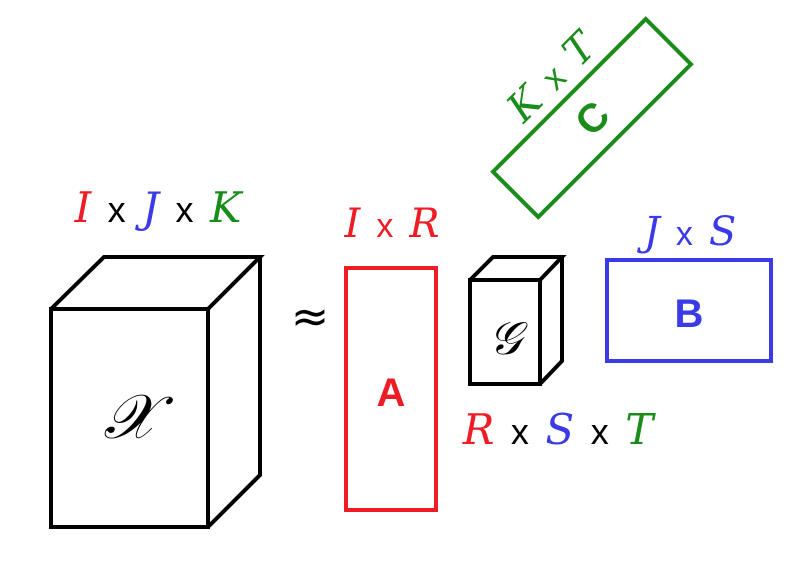  I want to click on core-g-dims: R x S x T, so click(559, 429).